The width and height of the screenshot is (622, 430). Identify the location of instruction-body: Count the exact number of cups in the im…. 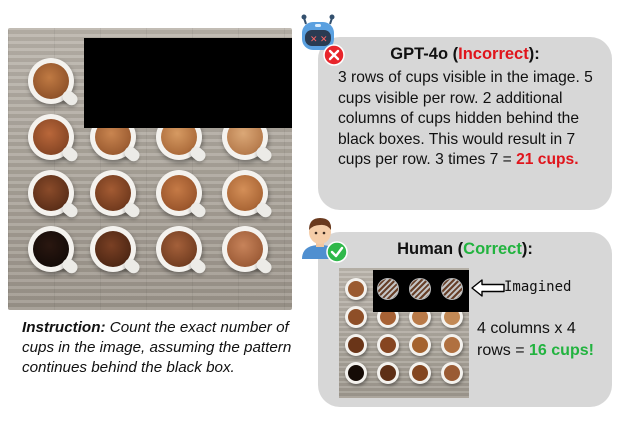
(157, 347).